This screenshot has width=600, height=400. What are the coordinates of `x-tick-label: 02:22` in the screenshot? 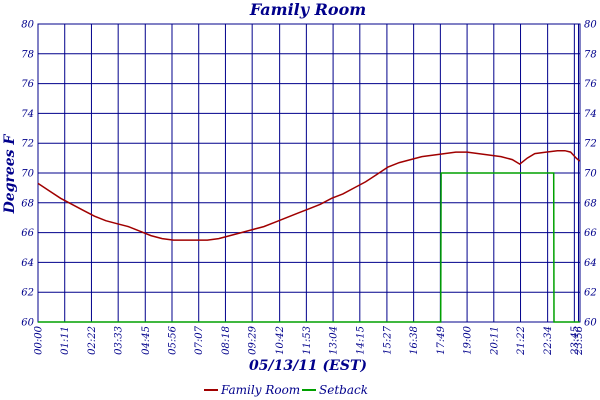 It's located at (92, 340).